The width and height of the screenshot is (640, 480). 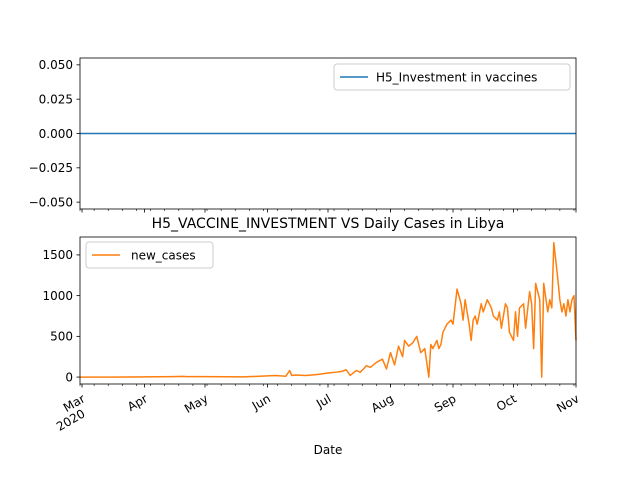 I want to click on bottom-legend-label: new_cases, so click(x=163, y=256).